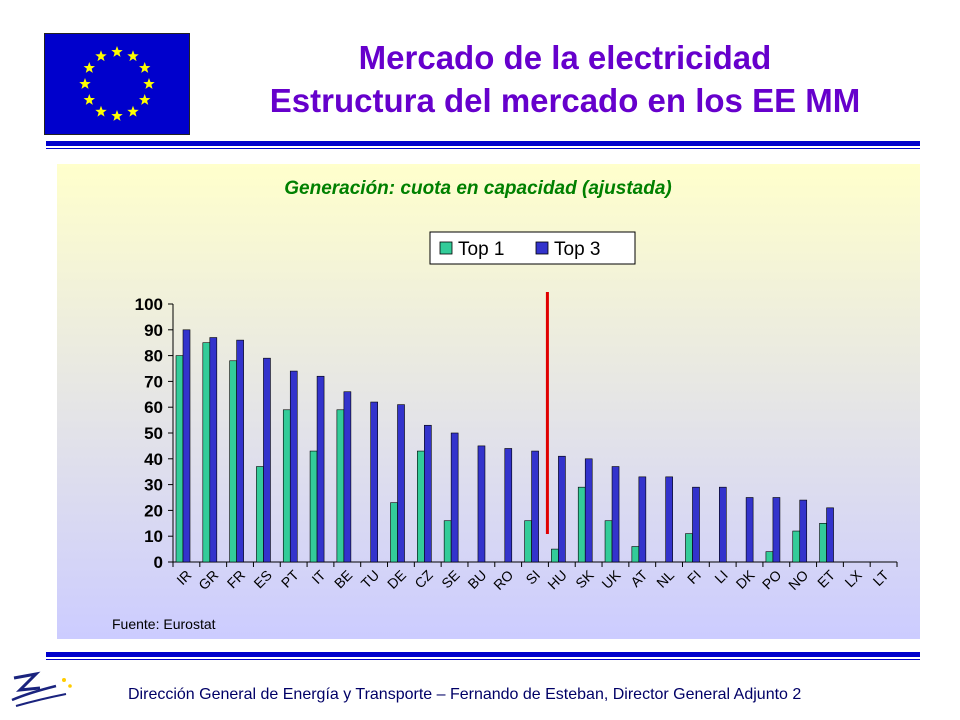 The width and height of the screenshot is (960, 720). I want to click on bottom-divider, so click(483, 654).